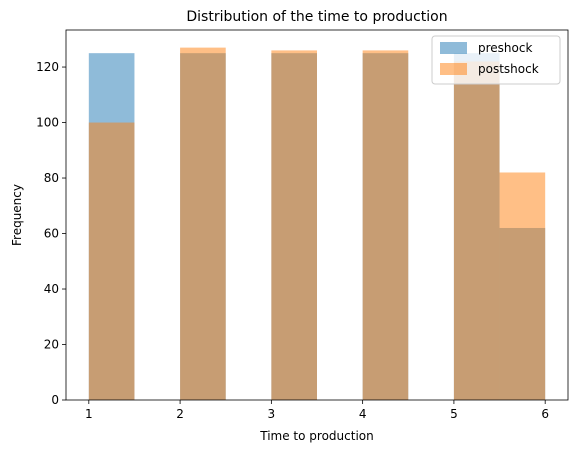 This screenshot has width=571, height=457. I want to click on x-tick-label: 6, so click(545, 414).